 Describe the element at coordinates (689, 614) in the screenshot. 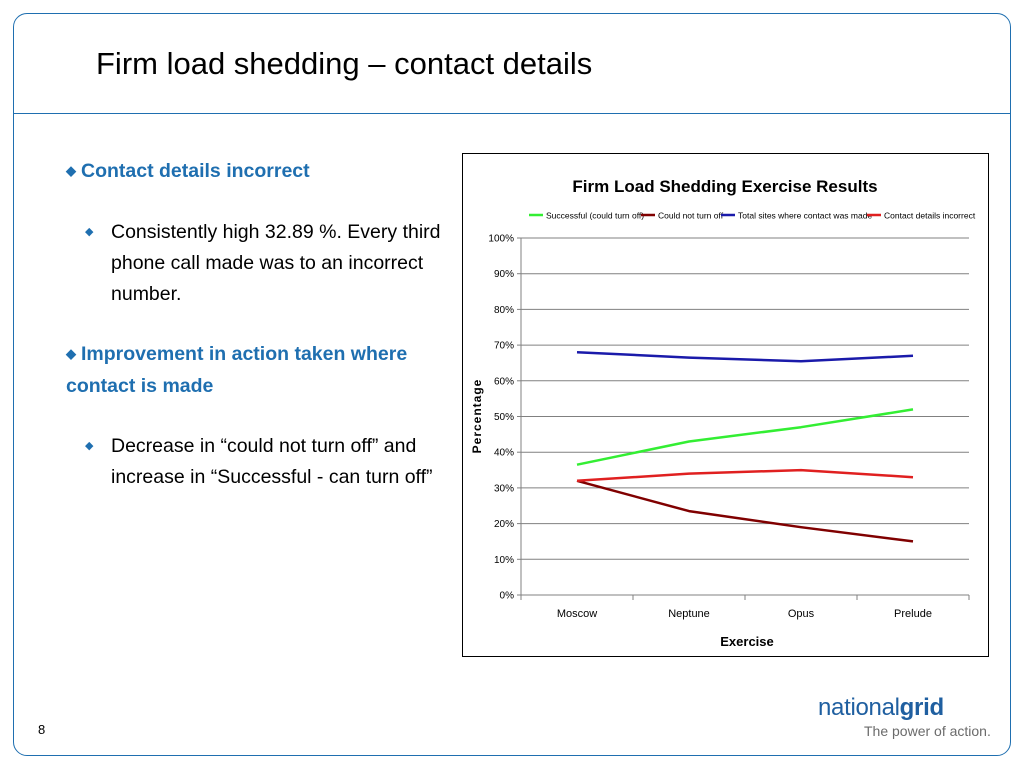

I see `x-tick-label: Neptune` at that location.